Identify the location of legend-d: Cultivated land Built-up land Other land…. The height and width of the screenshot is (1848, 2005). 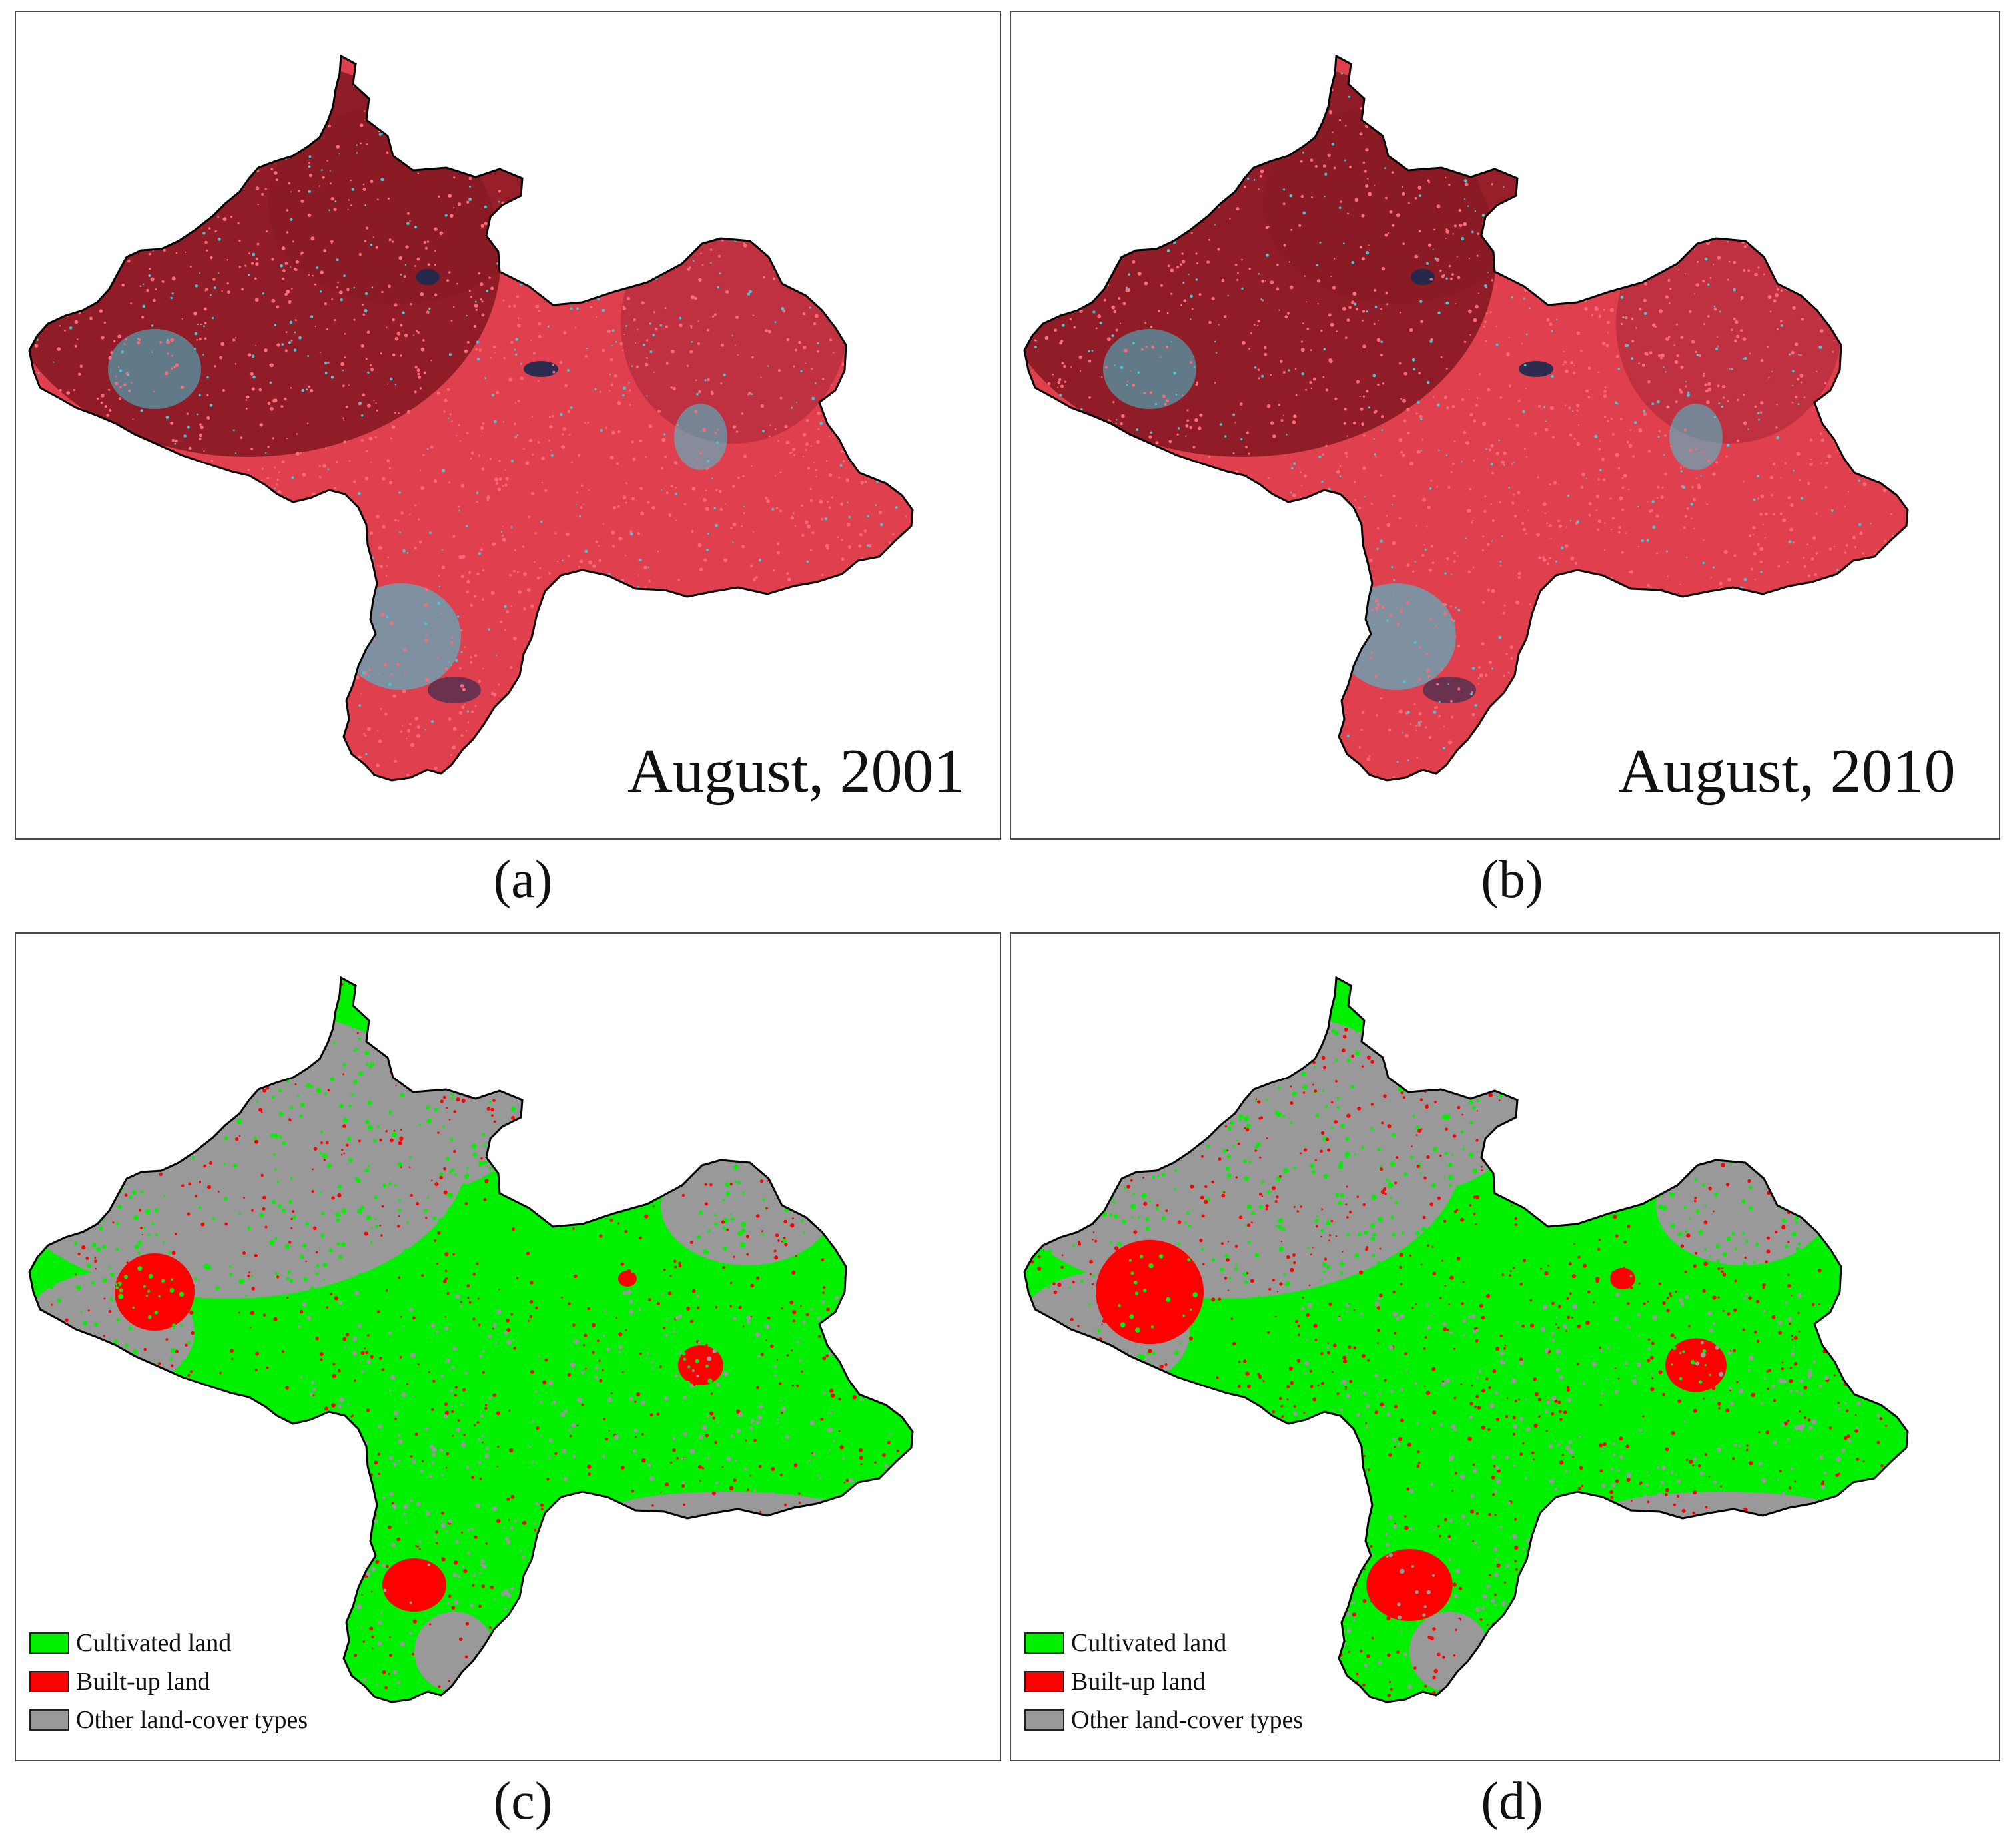
(1163, 1681).